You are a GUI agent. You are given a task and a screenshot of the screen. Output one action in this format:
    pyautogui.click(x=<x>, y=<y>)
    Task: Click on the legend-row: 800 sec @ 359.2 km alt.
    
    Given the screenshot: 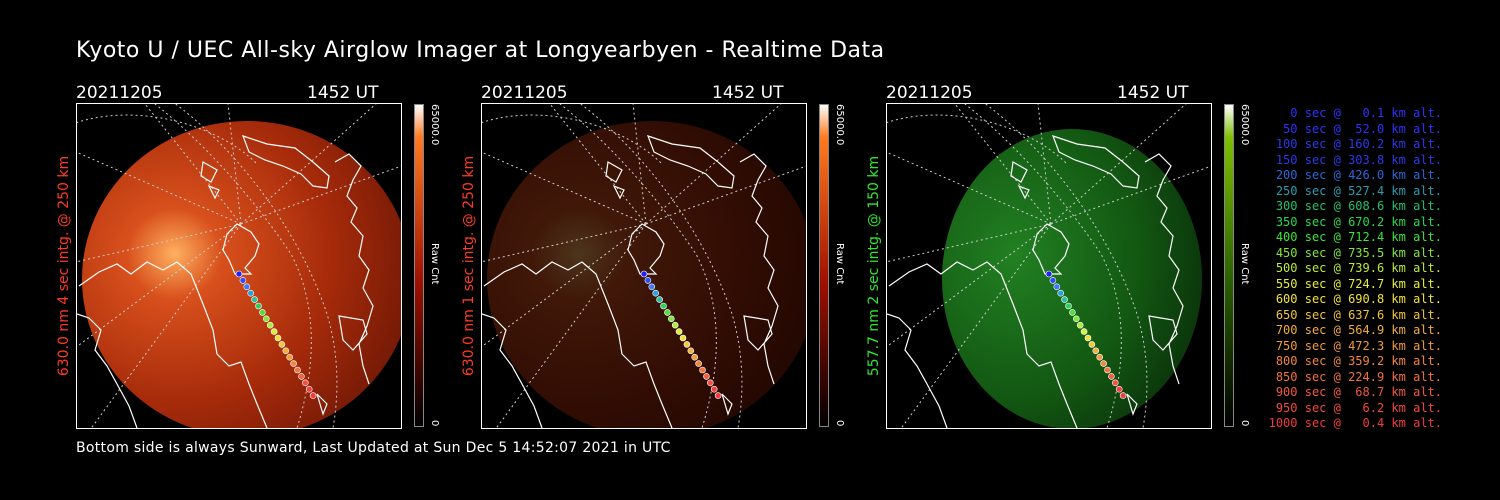 What is the action you would take?
    pyautogui.click(x=1358, y=361)
    